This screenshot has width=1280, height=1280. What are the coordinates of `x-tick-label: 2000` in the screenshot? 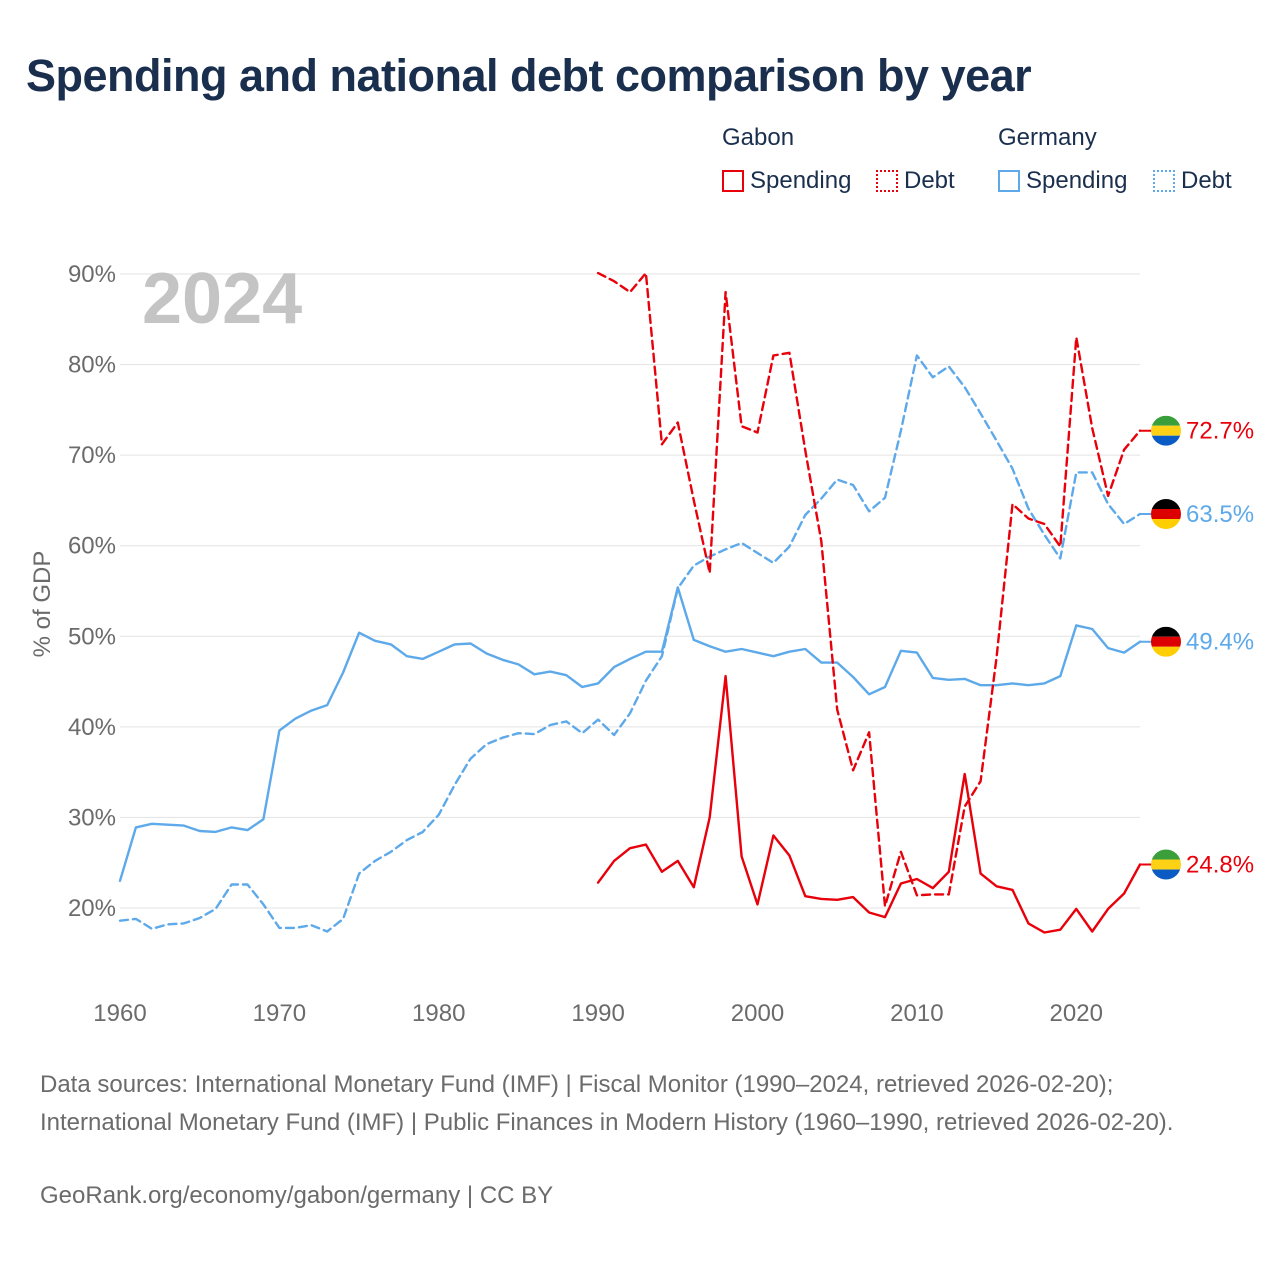 It's located at (757, 1013).